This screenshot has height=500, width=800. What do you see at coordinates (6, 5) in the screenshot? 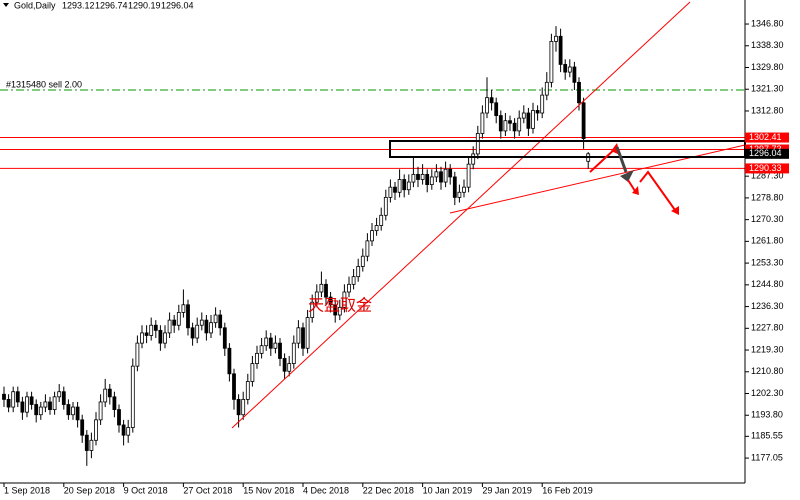
I see `menu-icon` at bounding box center [6, 5].